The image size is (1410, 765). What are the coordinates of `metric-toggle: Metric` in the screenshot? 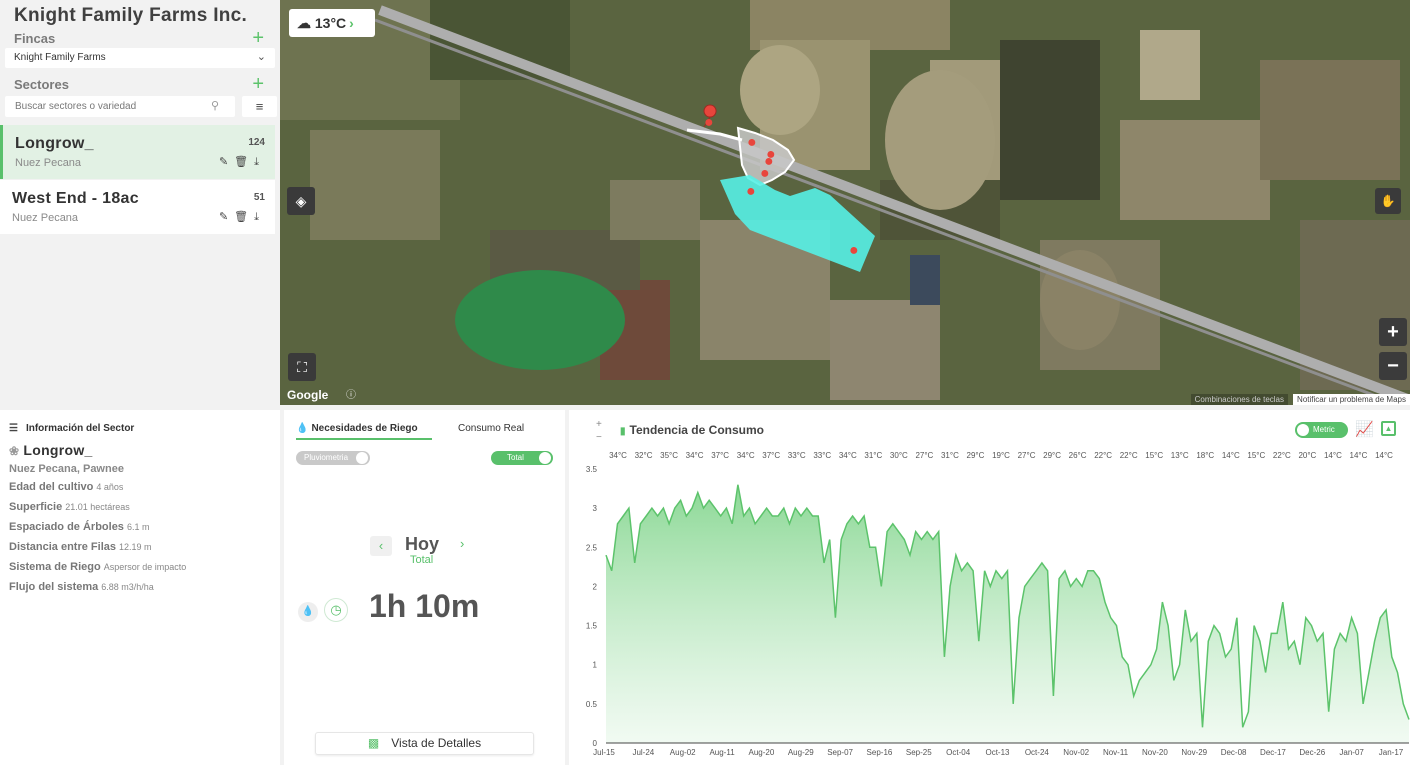 It's located at (1321, 430).